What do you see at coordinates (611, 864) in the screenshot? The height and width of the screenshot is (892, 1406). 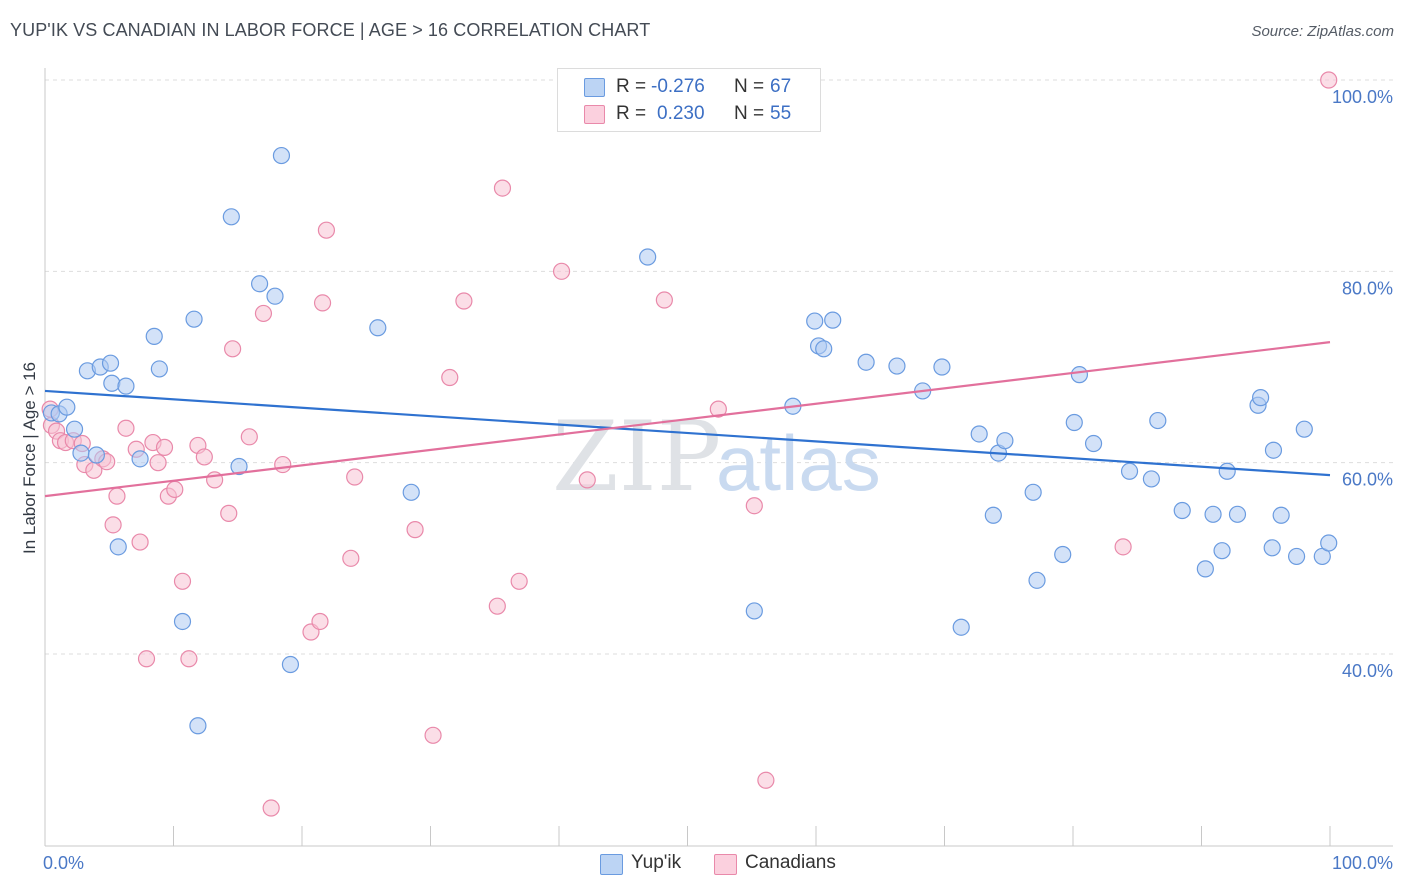 I see `yupik-legend-swatch` at bounding box center [611, 864].